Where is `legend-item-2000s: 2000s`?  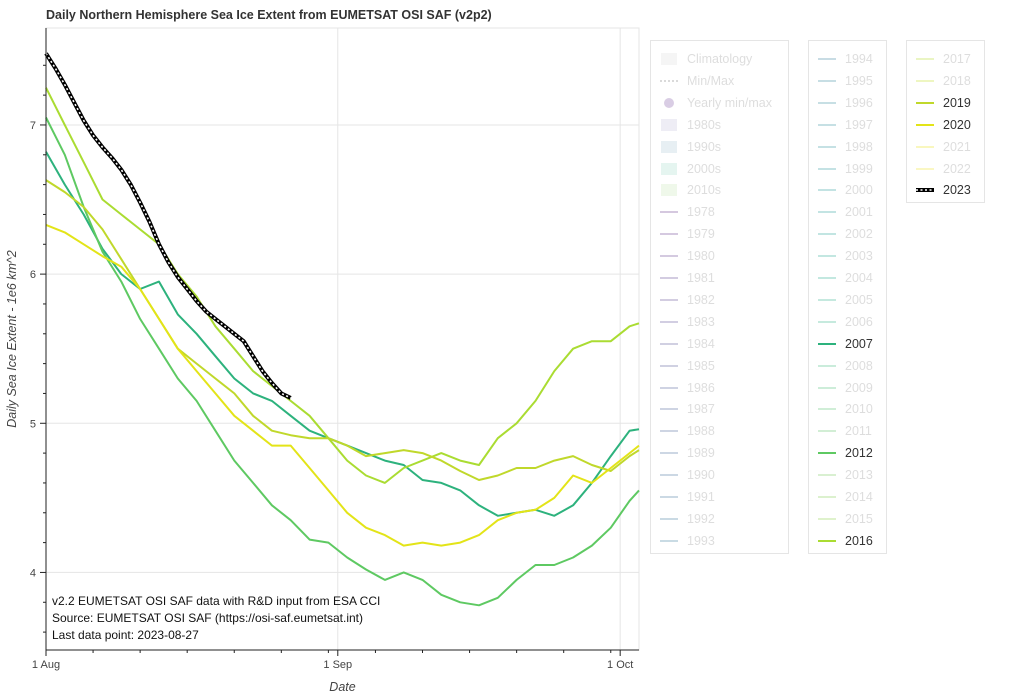
legend-item-2000s: 2000s is located at coordinates (686, 169).